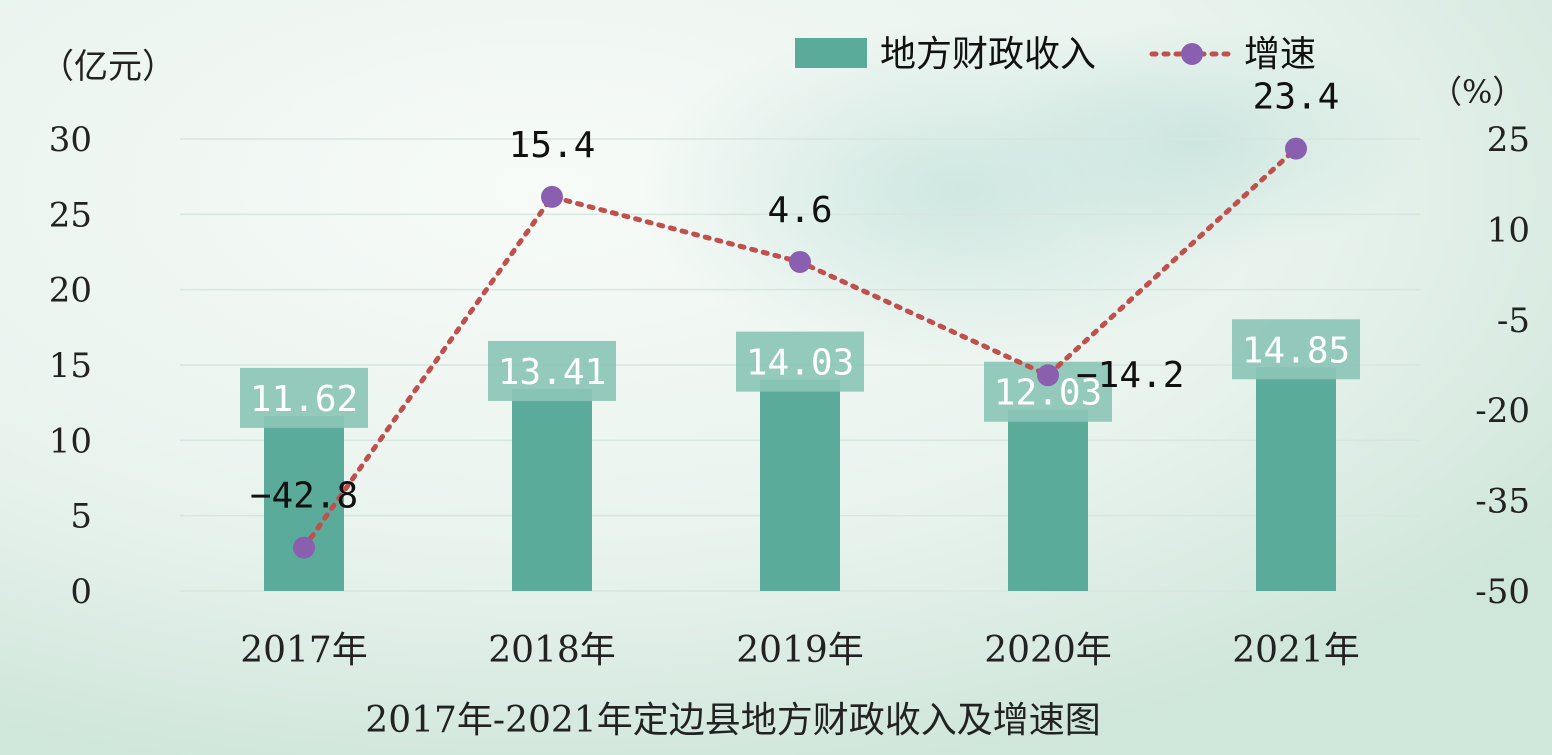 Image resolution: width=1552 pixels, height=755 pixels. What do you see at coordinates (988, 54) in the screenshot?
I see `legend-bar-label: 地方财政收入` at bounding box center [988, 54].